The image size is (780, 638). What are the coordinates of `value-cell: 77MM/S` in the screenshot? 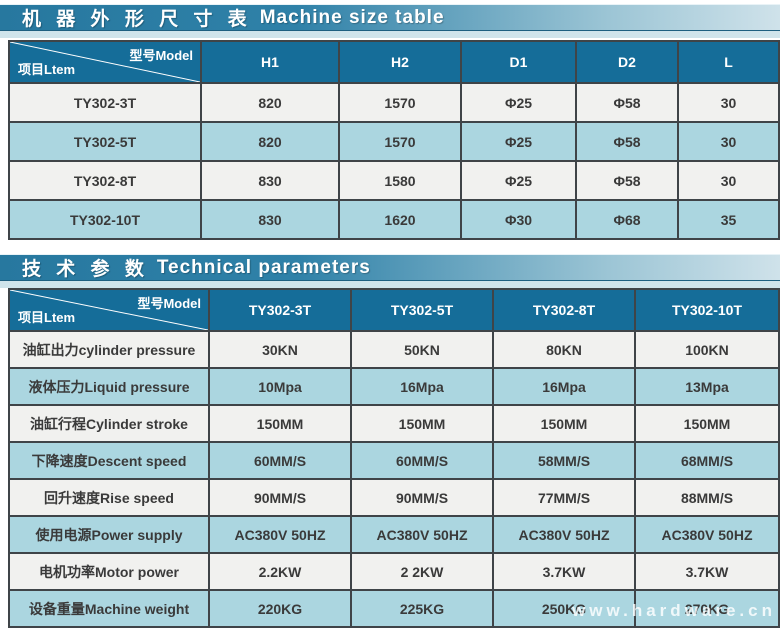 It's located at (564, 497).